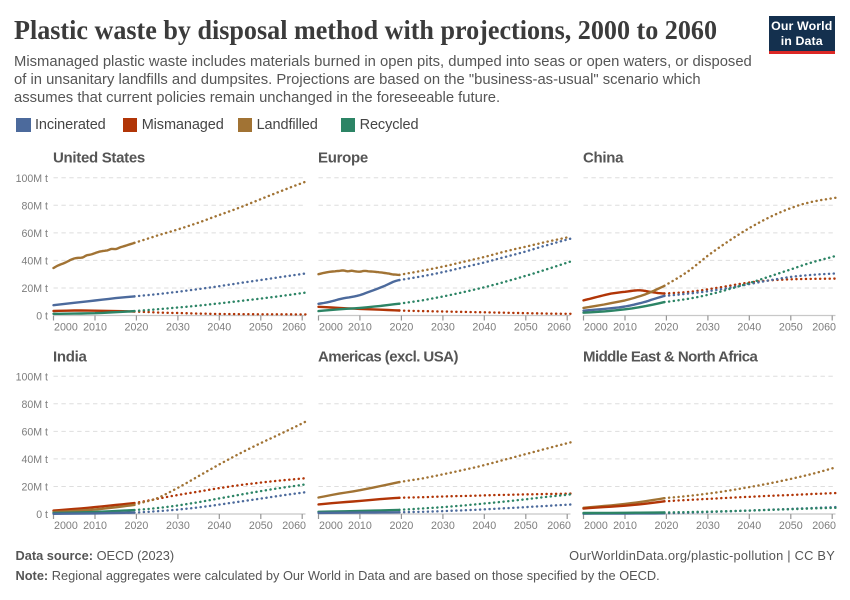  I want to click on svg-text: Middle East & North Africa, so click(671, 357).